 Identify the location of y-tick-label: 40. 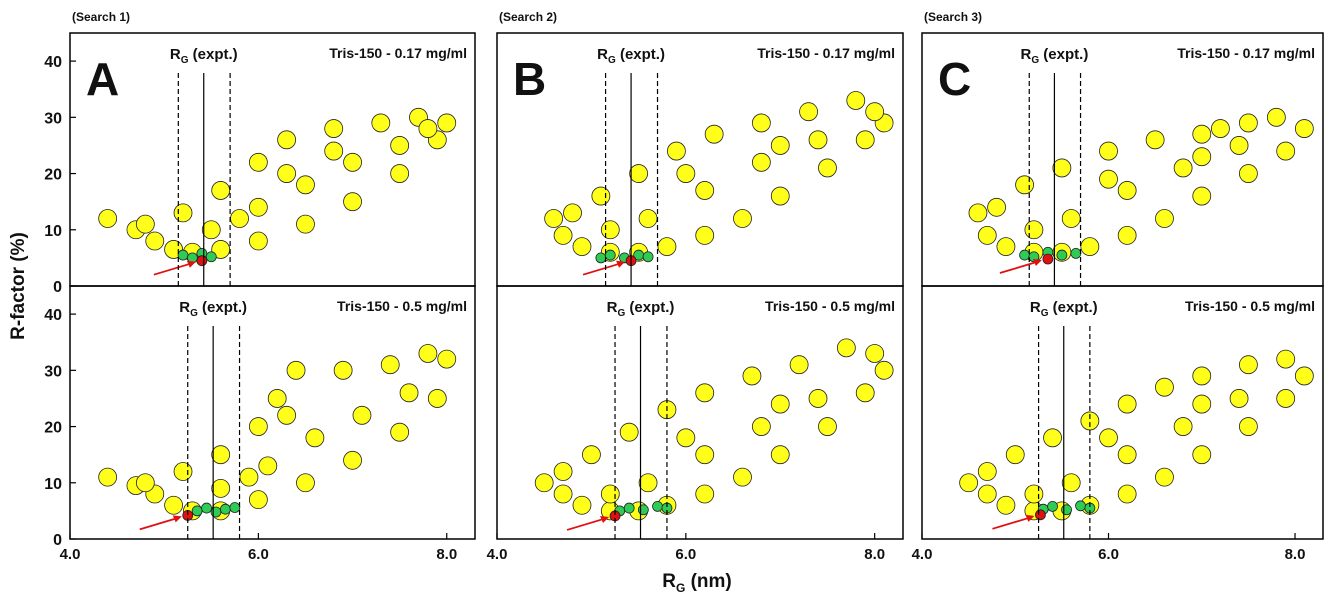
(53, 62).